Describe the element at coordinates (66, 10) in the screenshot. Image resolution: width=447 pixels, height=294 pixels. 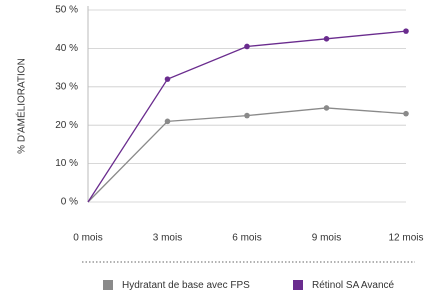
I see `y-tick-label: 50 %` at that location.